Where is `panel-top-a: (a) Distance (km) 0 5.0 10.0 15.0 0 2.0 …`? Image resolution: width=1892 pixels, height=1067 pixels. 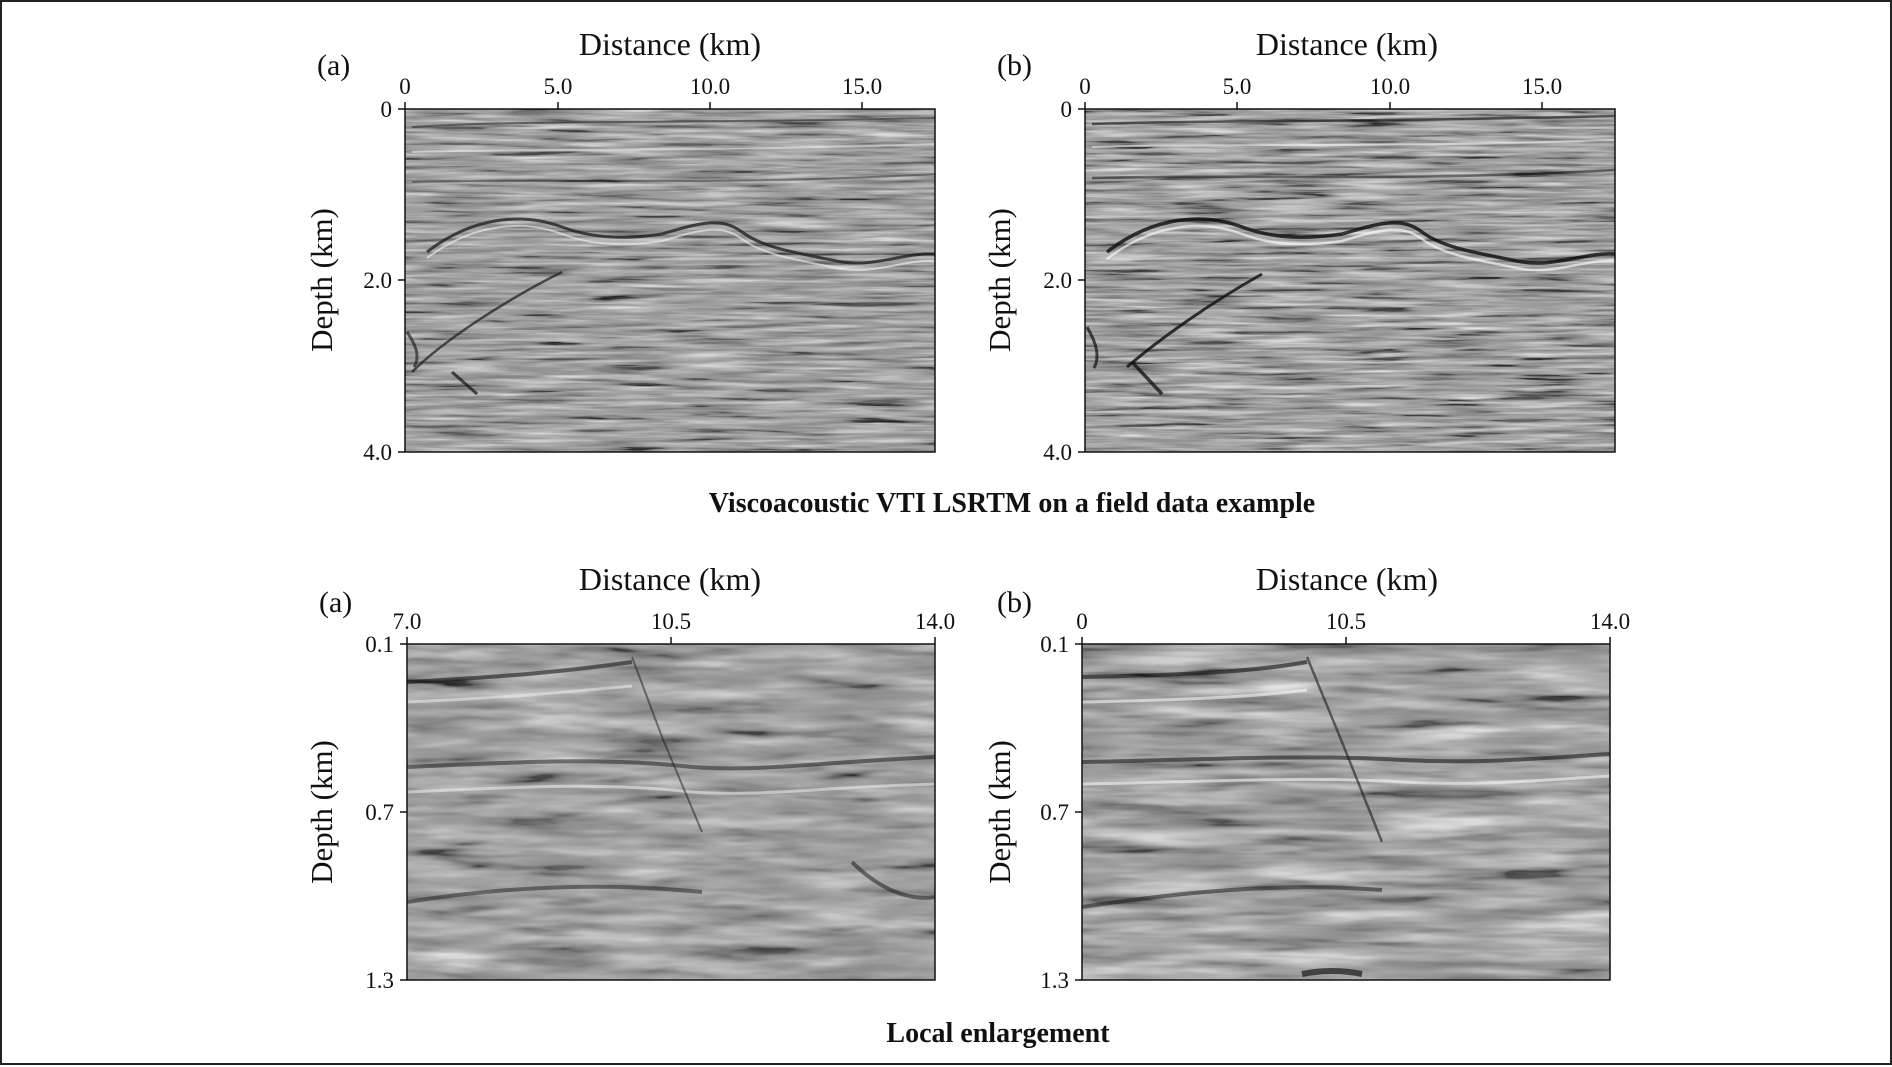
panel-top-a: (a) Distance (km) 0 5.0 10.0 15.0 0 2.0 … is located at coordinates (620, 245).